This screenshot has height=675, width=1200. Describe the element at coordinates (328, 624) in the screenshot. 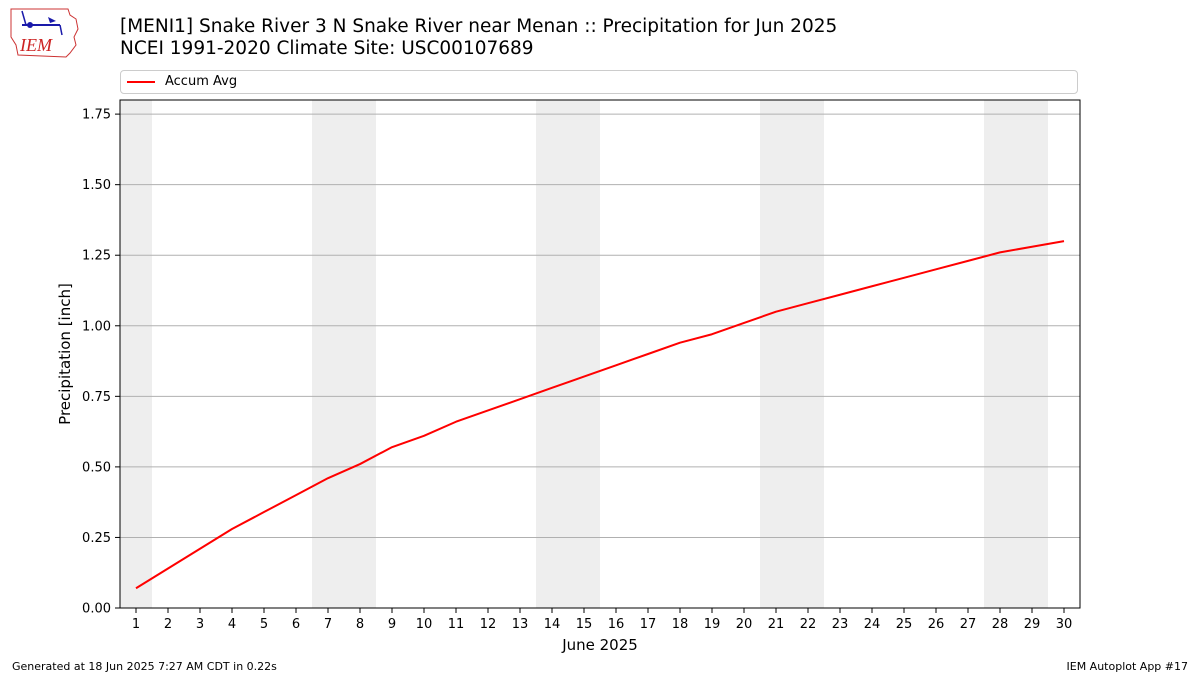

I see `x-tick-label: 7` at that location.